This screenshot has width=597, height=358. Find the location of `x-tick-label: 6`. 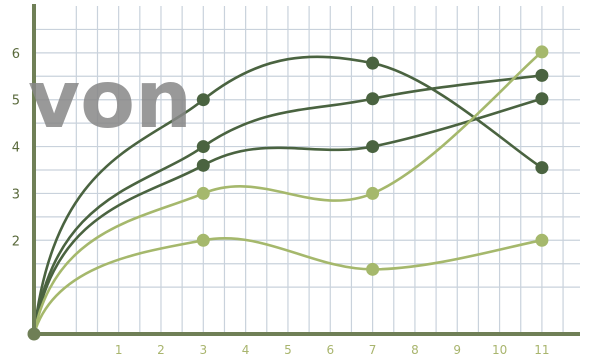

x-tick-label: 6 is located at coordinates (330, 350).